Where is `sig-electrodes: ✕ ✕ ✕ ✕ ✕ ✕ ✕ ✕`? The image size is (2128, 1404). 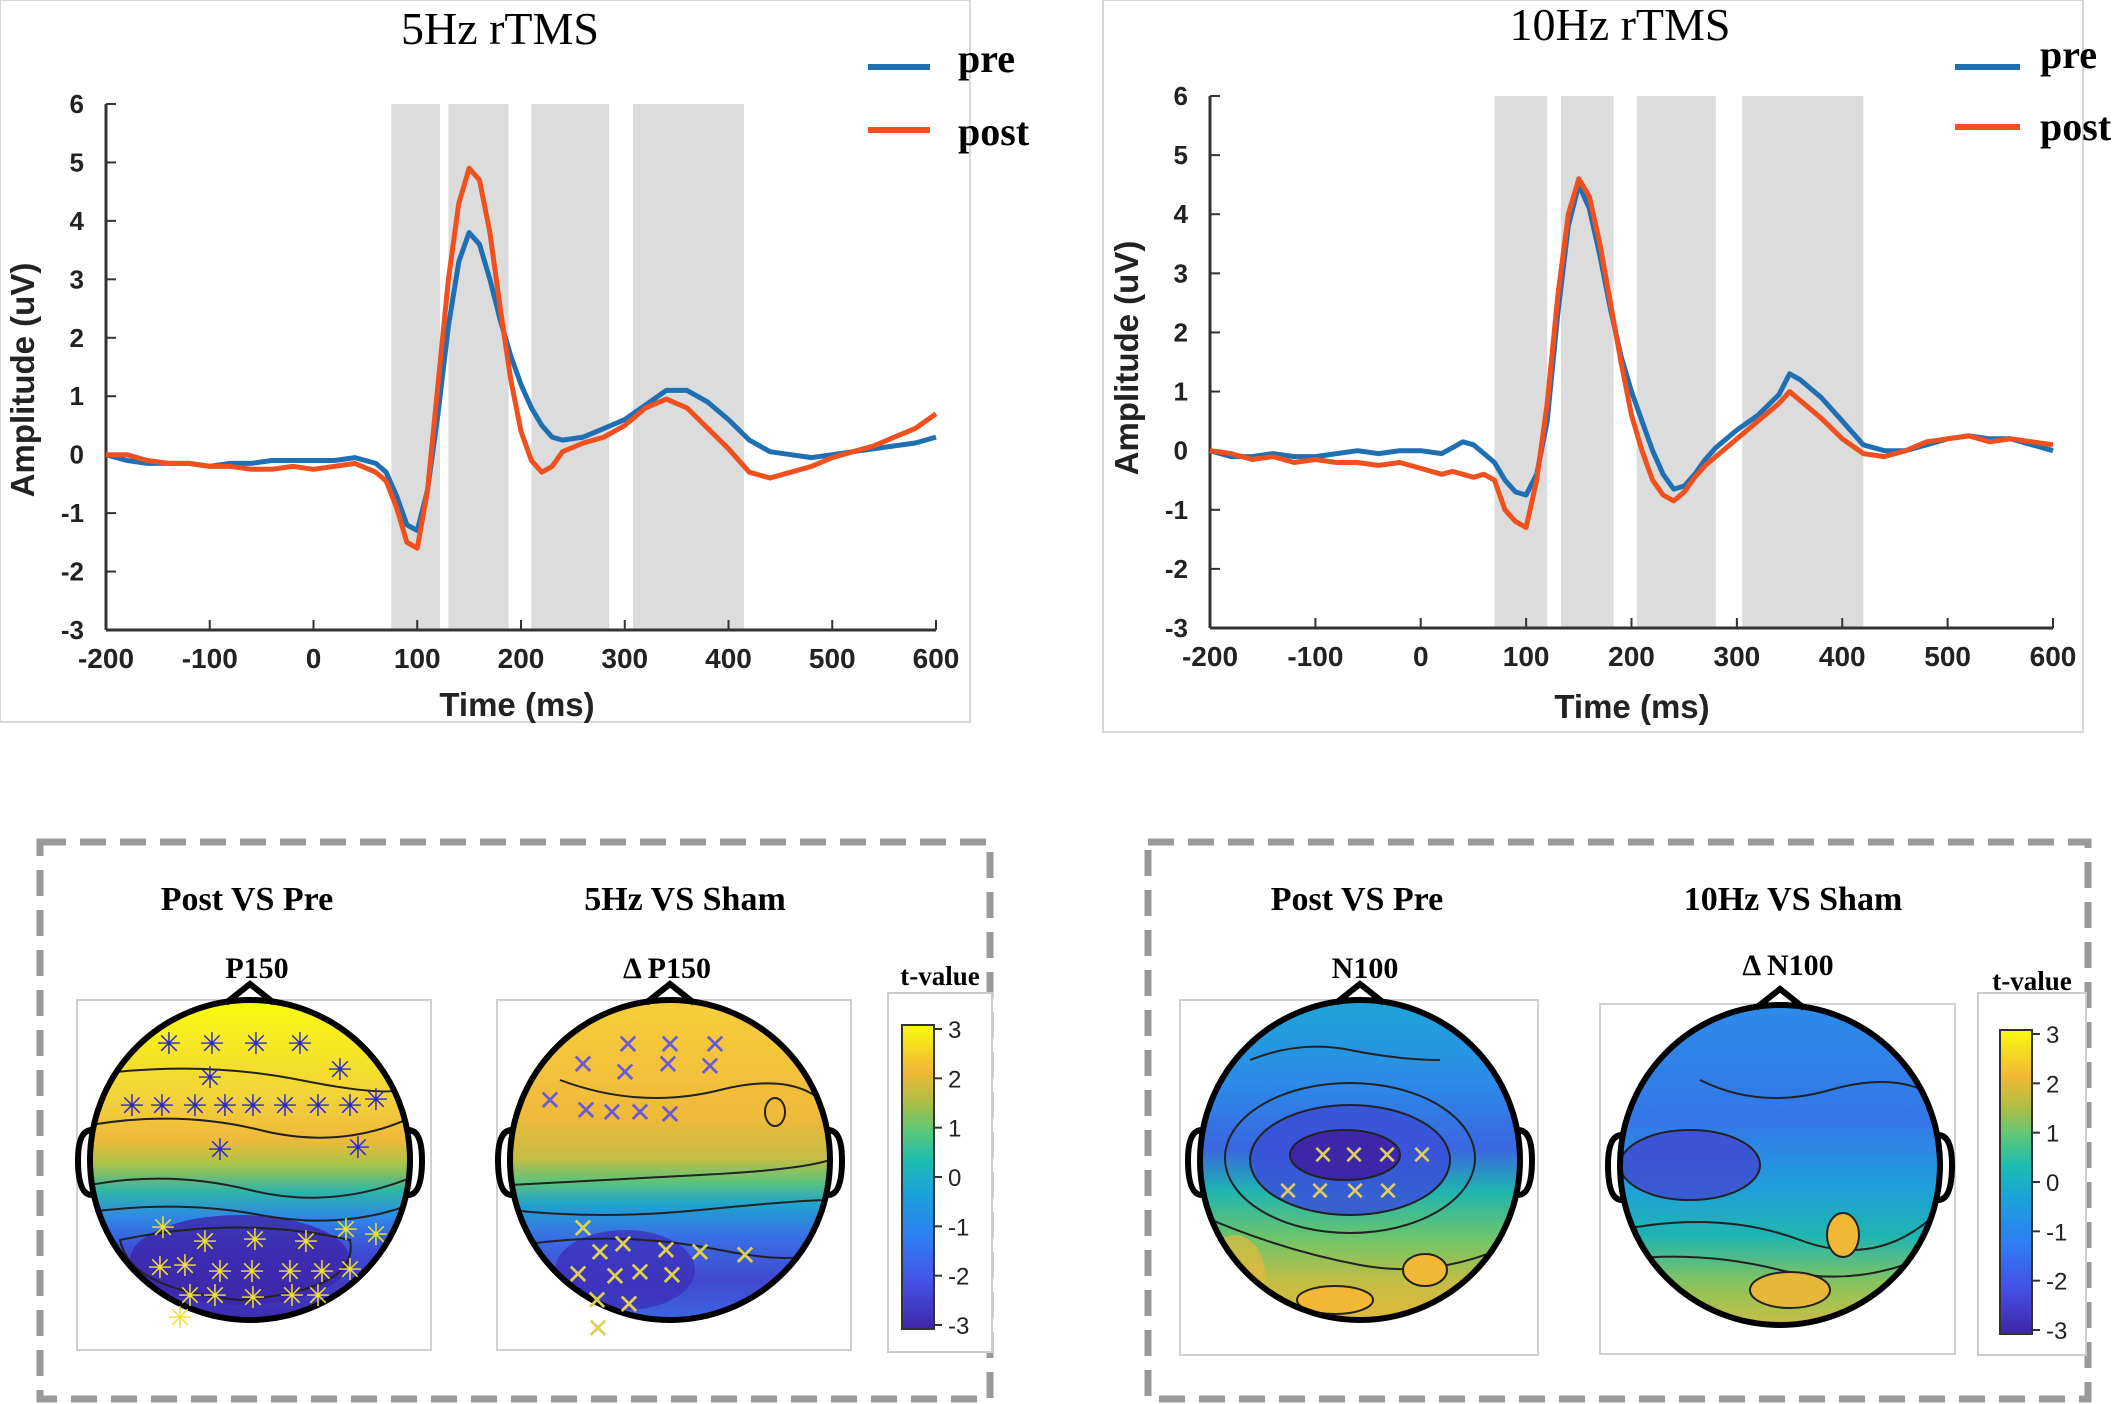
sig-electrodes: ✕ ✕ ✕ ✕ ✕ ✕ ✕ ✕ is located at coordinates (1355, 1174).